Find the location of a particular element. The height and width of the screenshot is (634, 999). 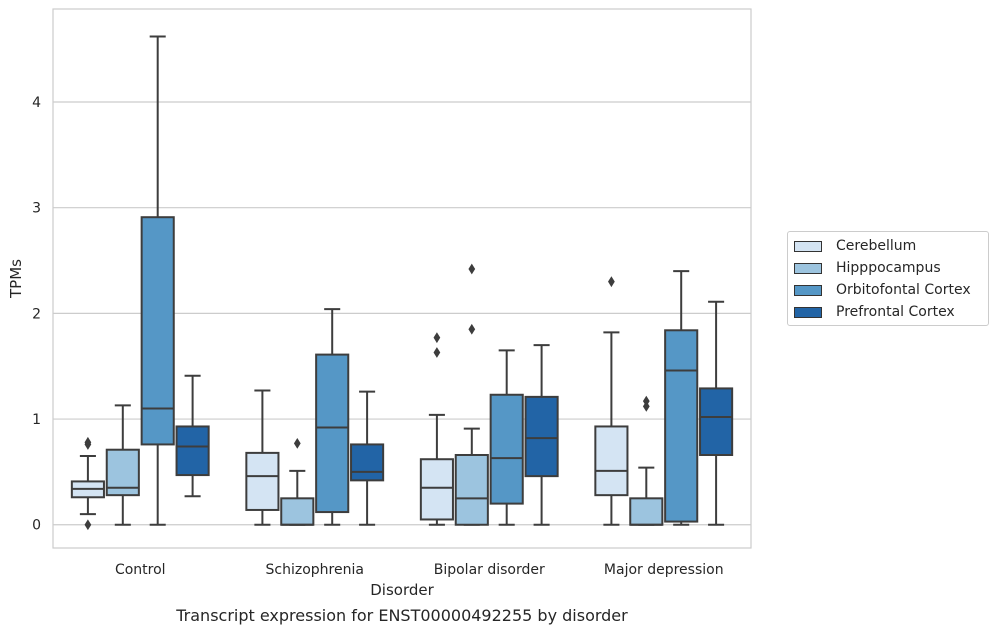

x-tick-label: Control is located at coordinates (140, 570).